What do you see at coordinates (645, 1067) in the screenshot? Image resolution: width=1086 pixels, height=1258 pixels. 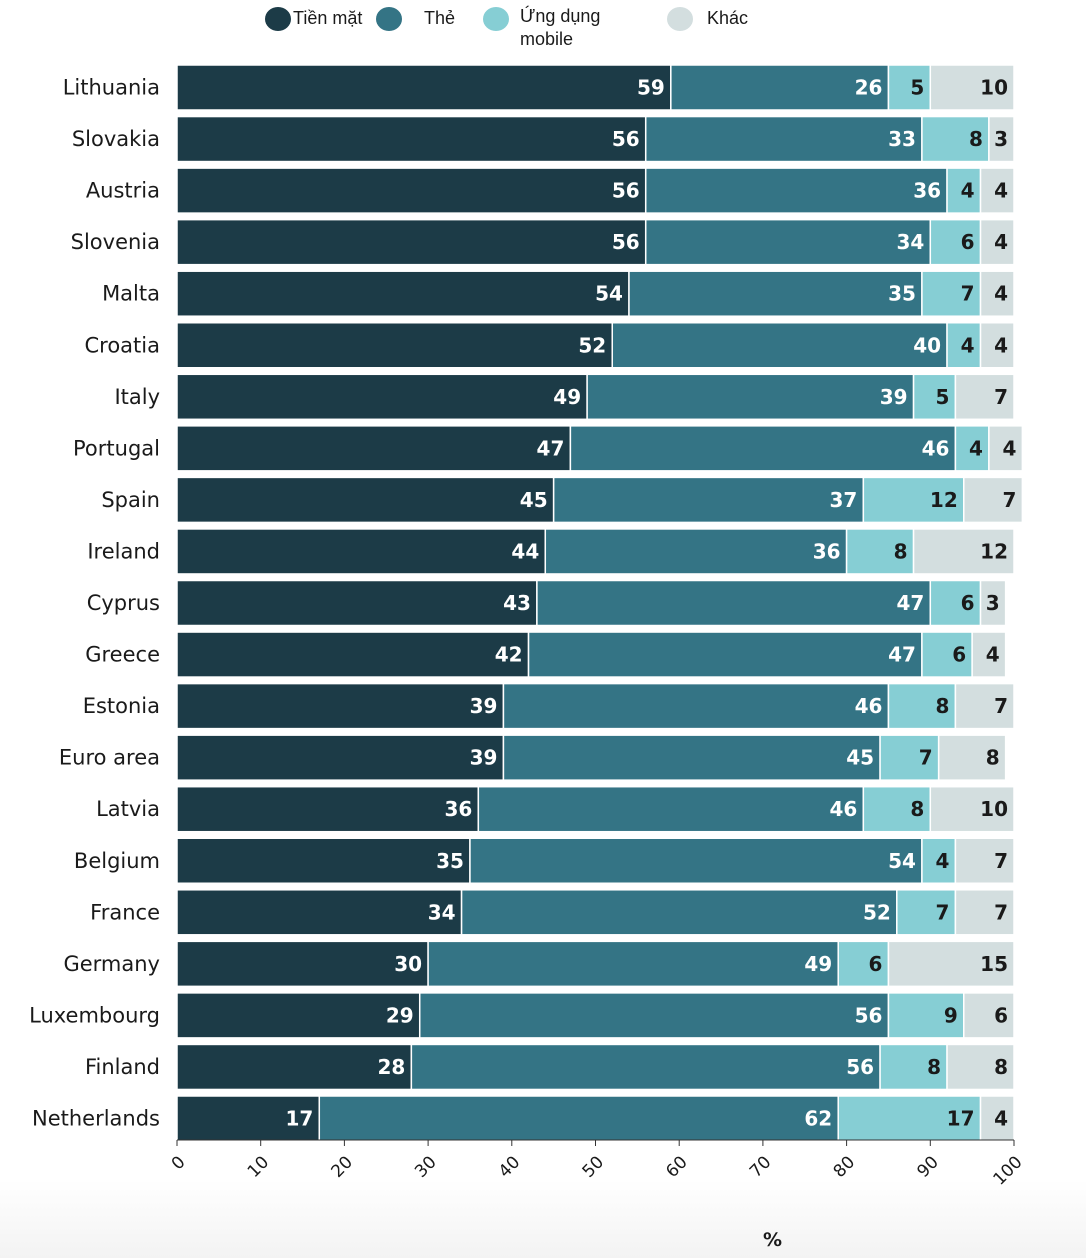 I see `bar-finland-the` at bounding box center [645, 1067].